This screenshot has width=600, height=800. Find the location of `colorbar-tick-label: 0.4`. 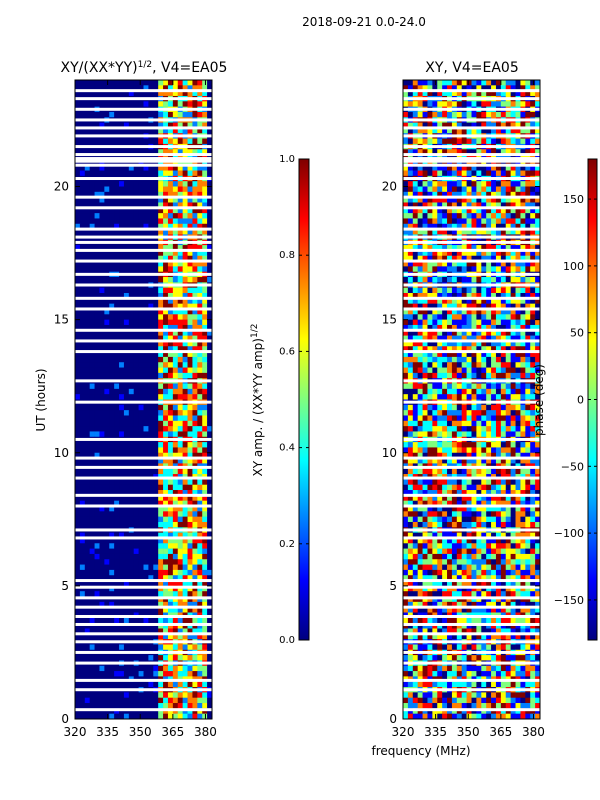

colorbar-tick-label: 0.4 is located at coordinates (287, 448).